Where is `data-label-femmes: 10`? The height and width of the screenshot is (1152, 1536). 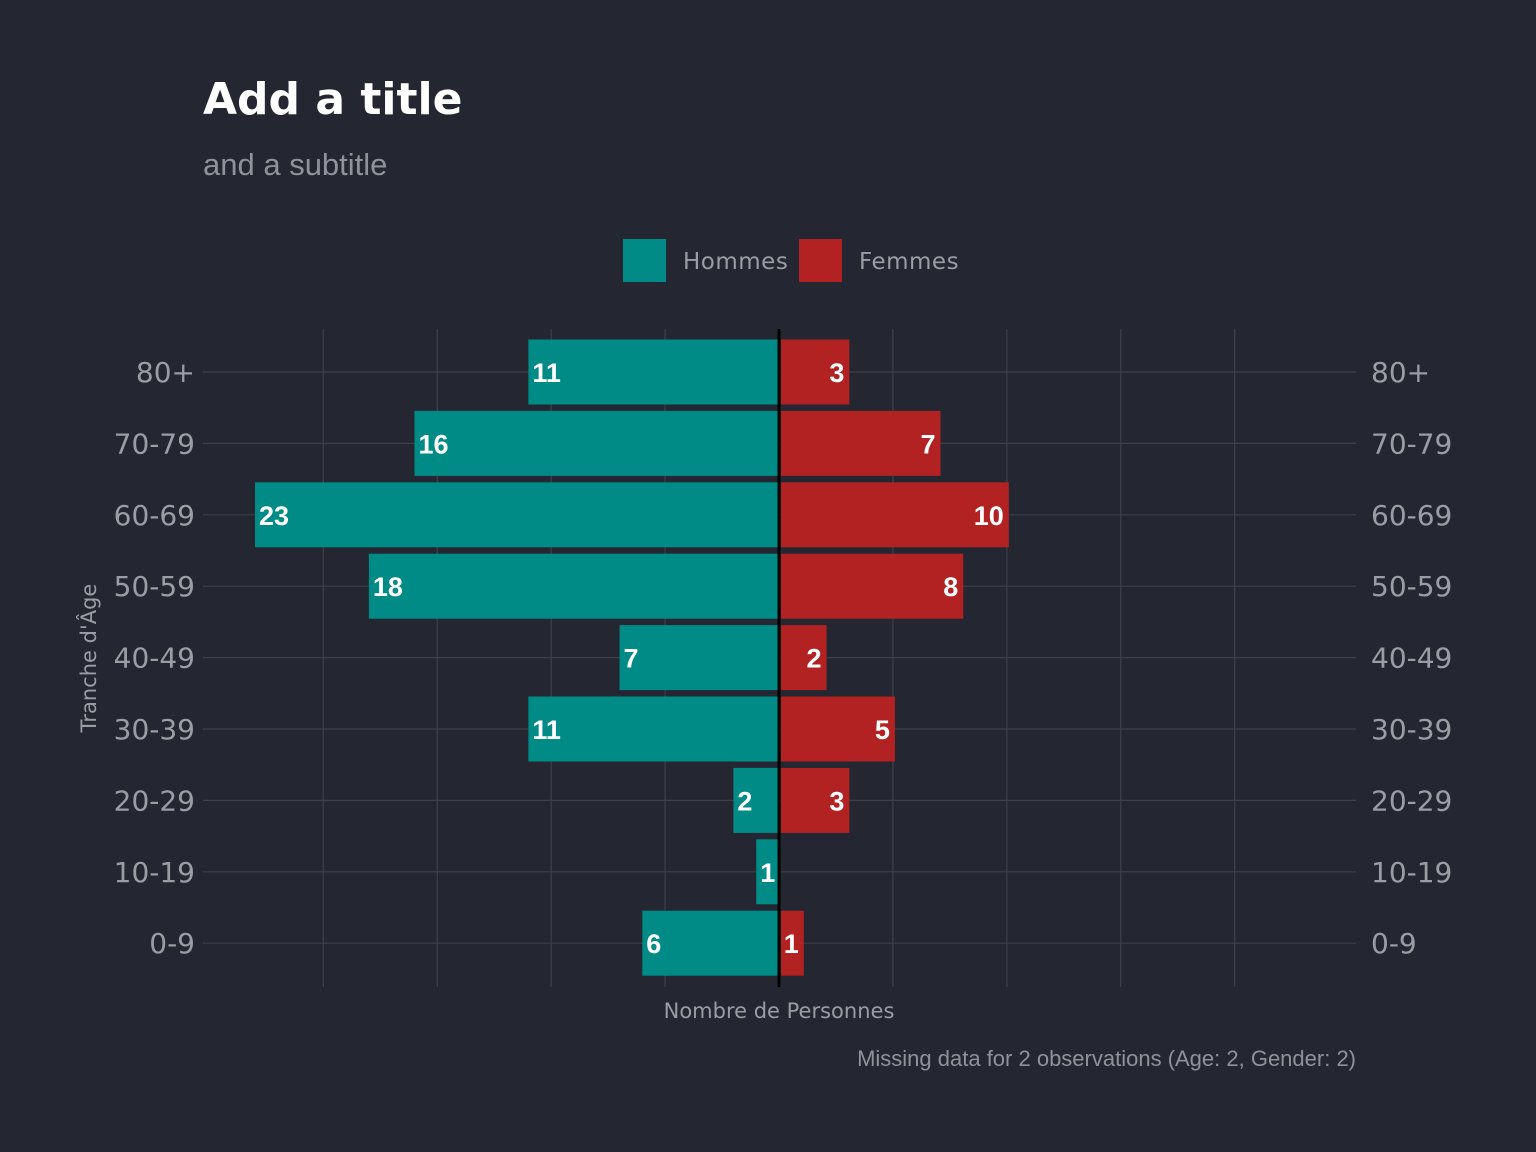
data-label-femmes: 10 is located at coordinates (989, 516).